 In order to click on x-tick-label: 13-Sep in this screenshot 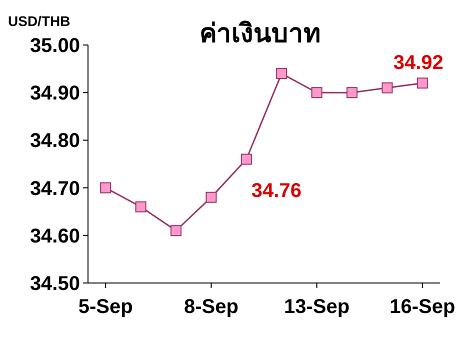, I will do `click(317, 307)`.